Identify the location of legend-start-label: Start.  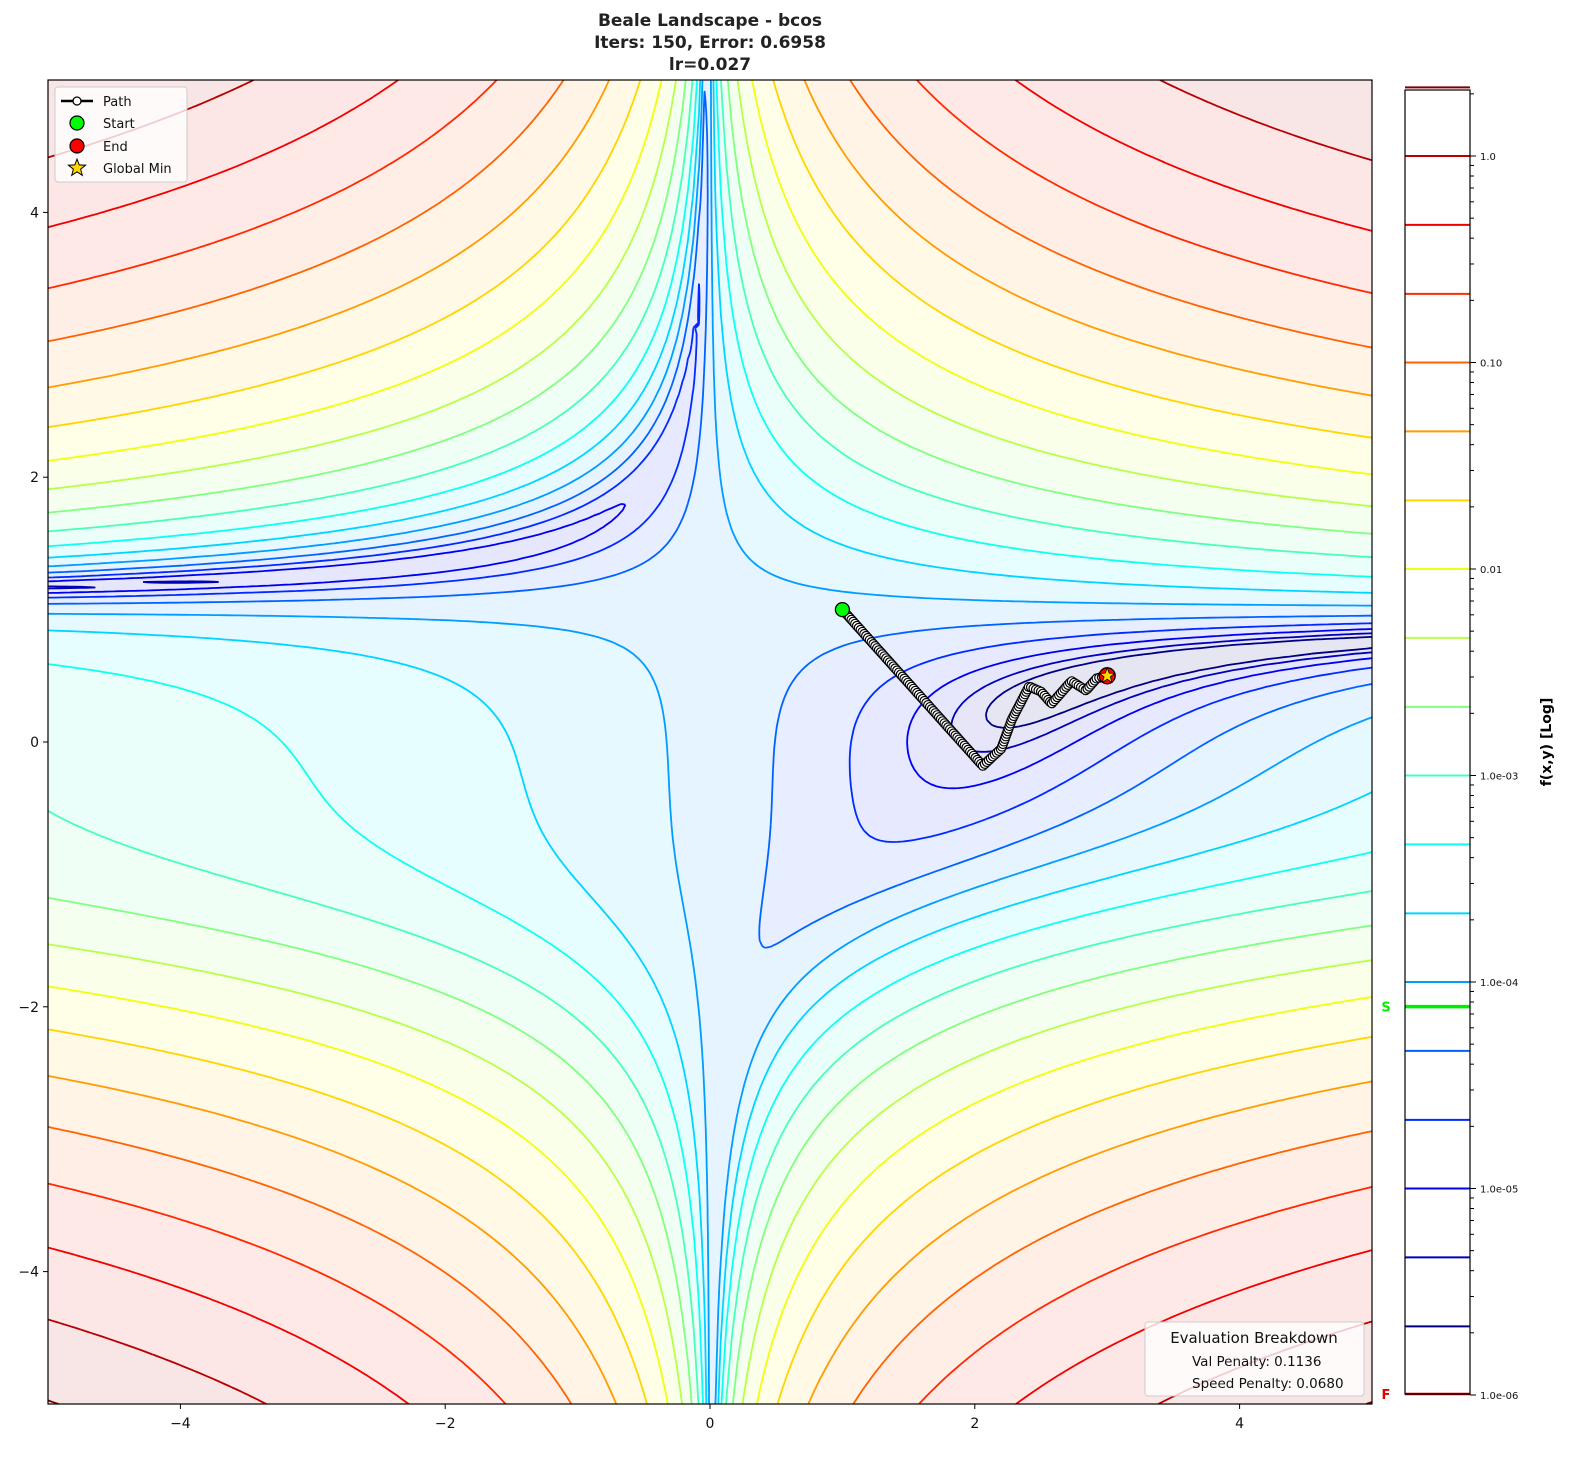
(119, 124).